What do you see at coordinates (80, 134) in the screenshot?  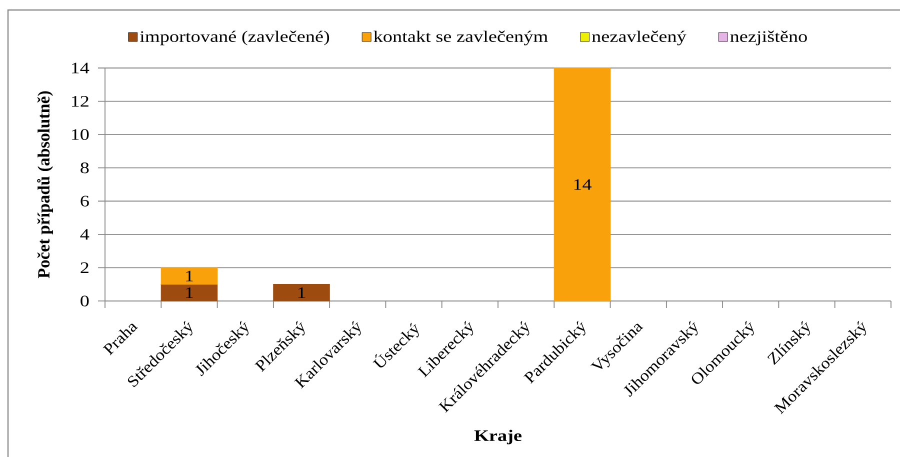 I see `y-tick-label: 10` at bounding box center [80, 134].